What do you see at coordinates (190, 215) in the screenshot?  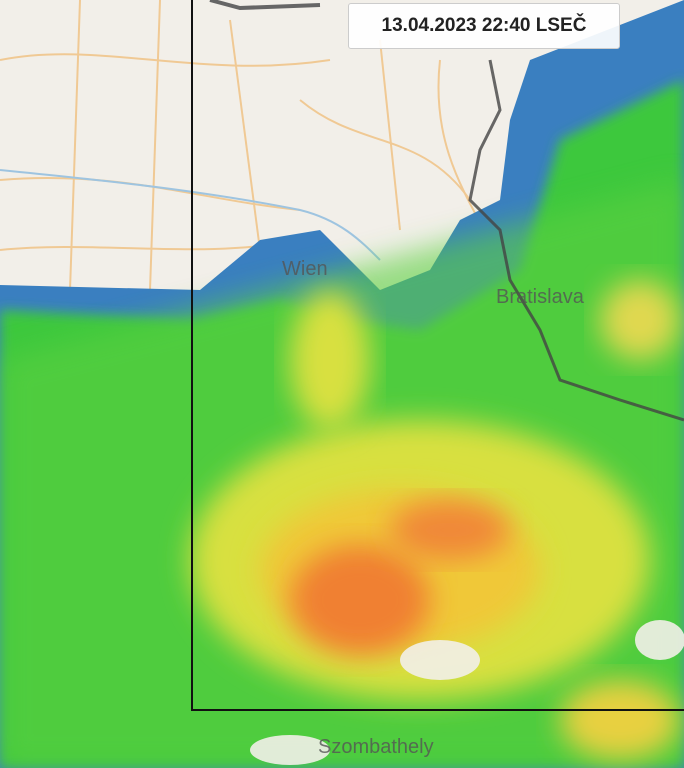 I see `river-danube` at bounding box center [190, 215].